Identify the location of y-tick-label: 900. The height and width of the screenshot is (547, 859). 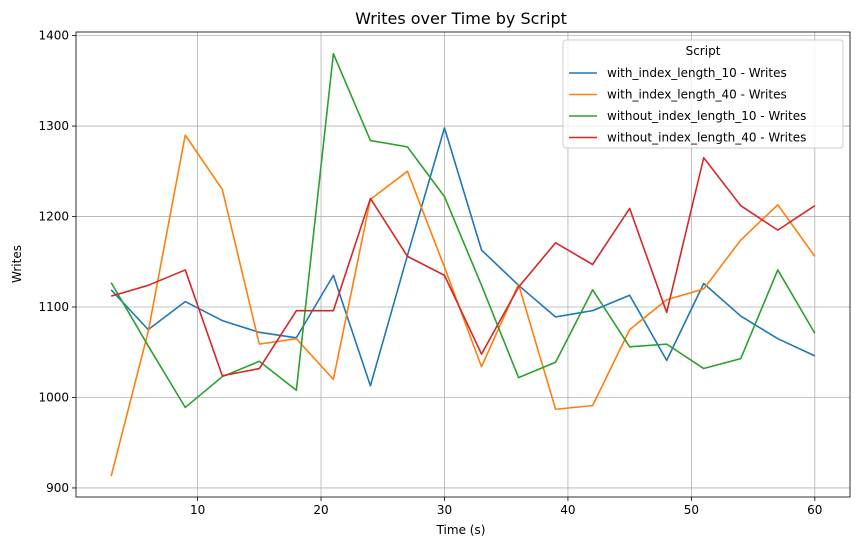
(57, 488).